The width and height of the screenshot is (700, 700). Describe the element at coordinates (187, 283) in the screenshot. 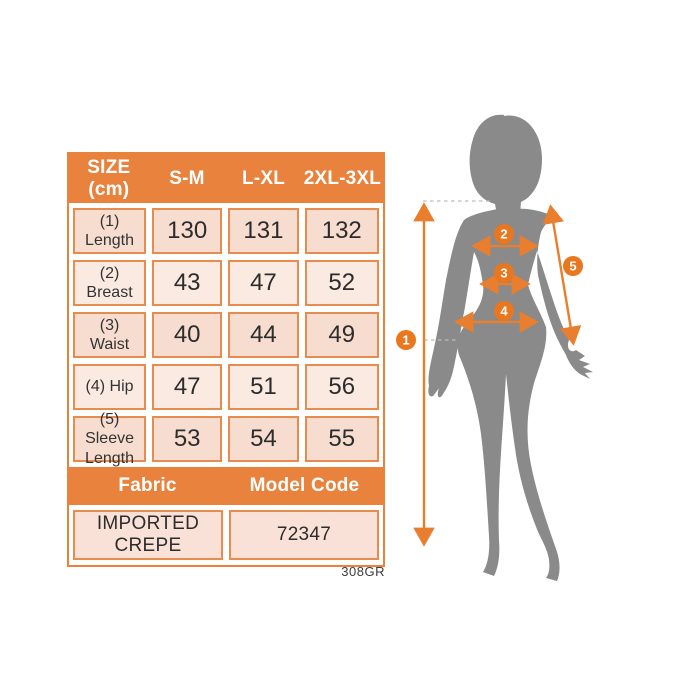

I see `value-breast-sm: 43` at that location.